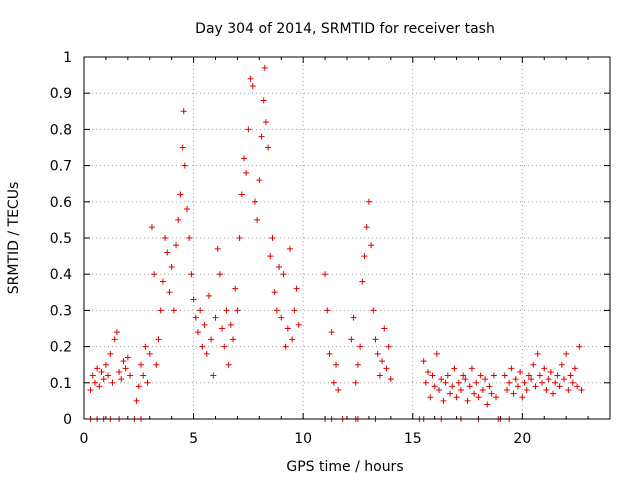  Describe the element at coordinates (61, 275) in the screenshot. I see `y-tick-label: 0.4` at that location.